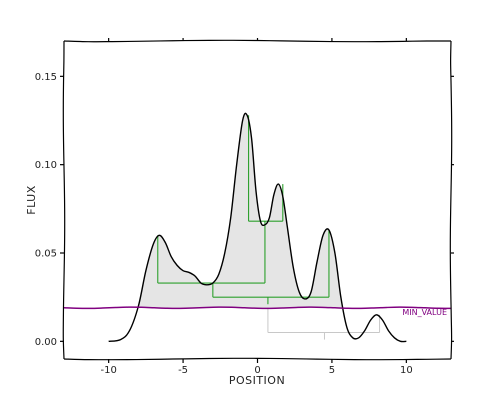 The image size is (500, 400). Describe the element at coordinates (257, 311) in the screenshot. I see `min-value-layer: MIN_VALUE` at that location.